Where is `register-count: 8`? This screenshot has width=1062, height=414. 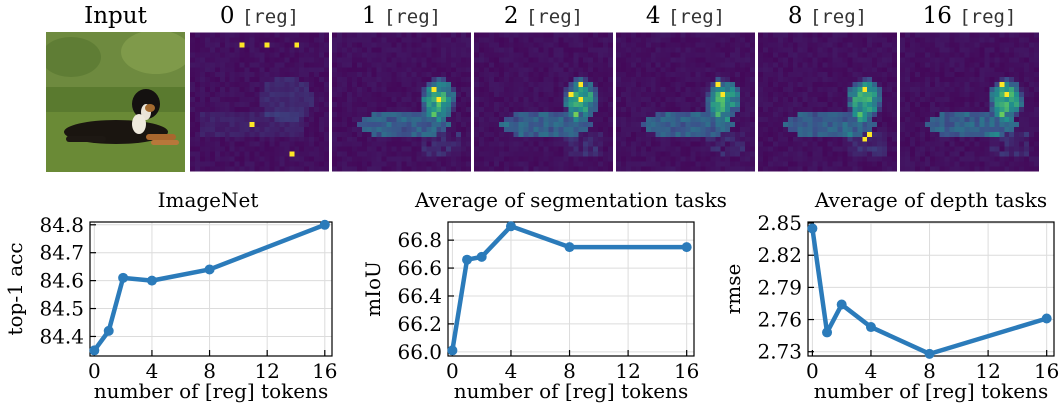 register-count: 8 is located at coordinates (798, 16).